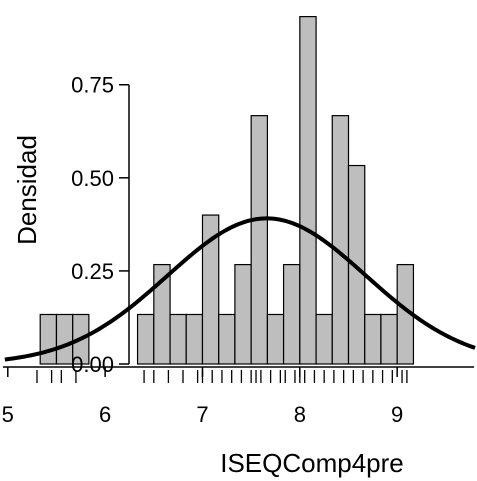 Image resolution: width=477 pixels, height=481 pixels. I want to click on y-tick-label: 0.25, so click(92, 271).